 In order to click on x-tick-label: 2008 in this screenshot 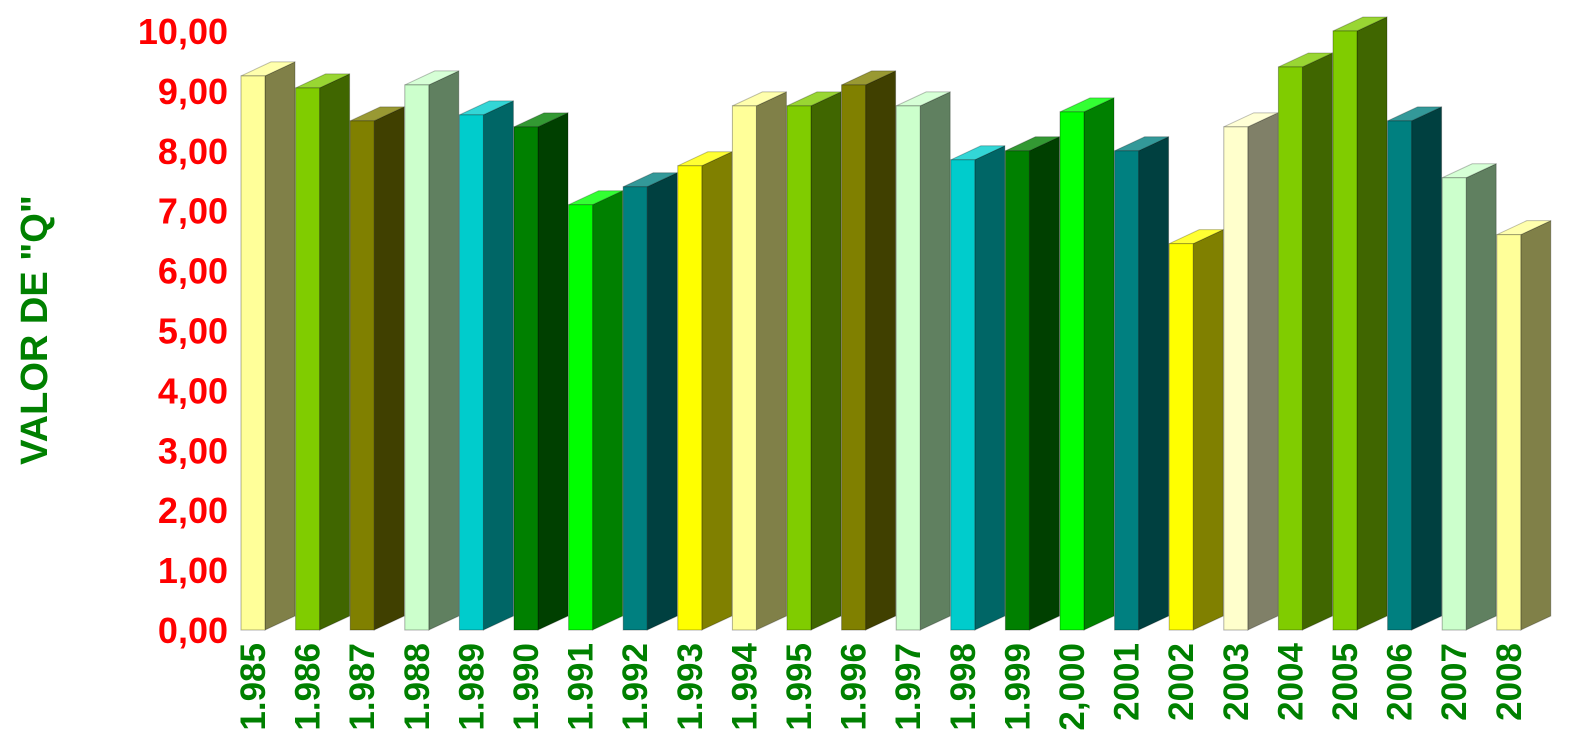, I will do `click(1509, 682)`.